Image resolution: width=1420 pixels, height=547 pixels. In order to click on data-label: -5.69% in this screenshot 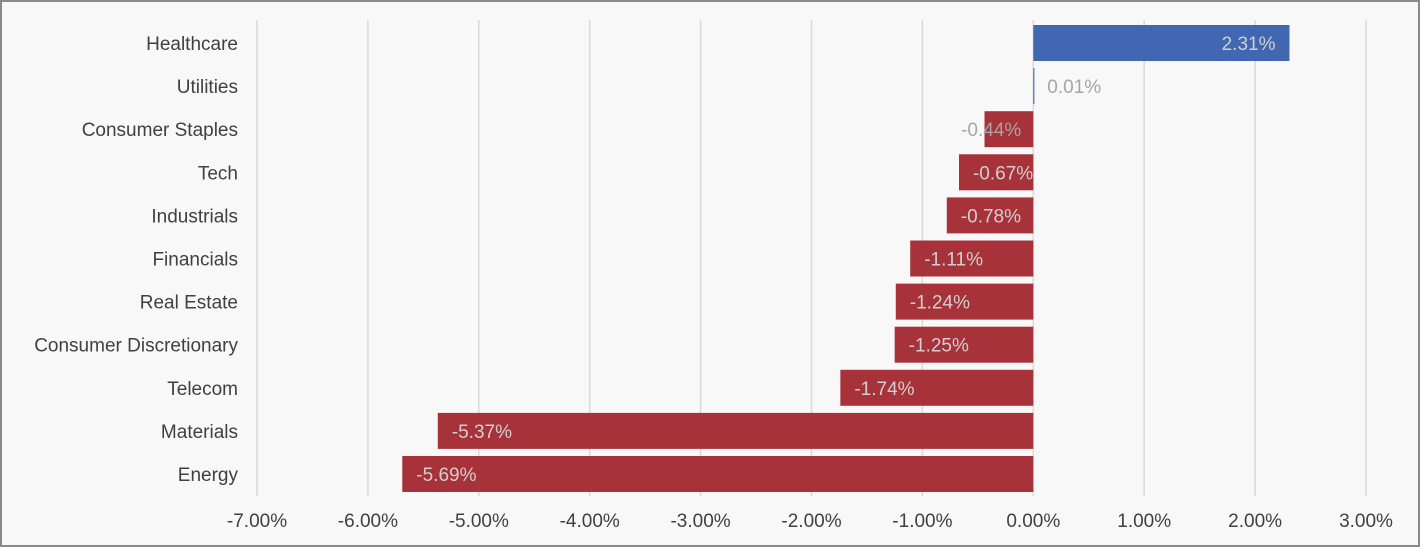, I will do `click(446, 475)`.